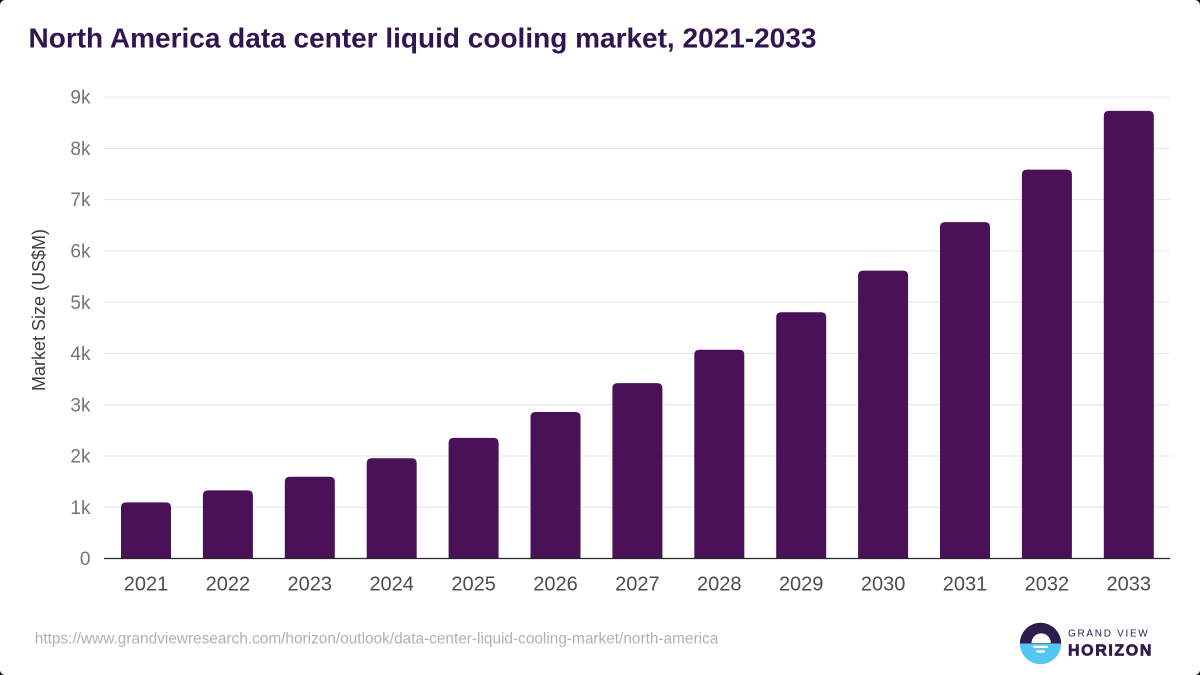  What do you see at coordinates (80, 252) in the screenshot?
I see `svg-text: 6k` at bounding box center [80, 252].